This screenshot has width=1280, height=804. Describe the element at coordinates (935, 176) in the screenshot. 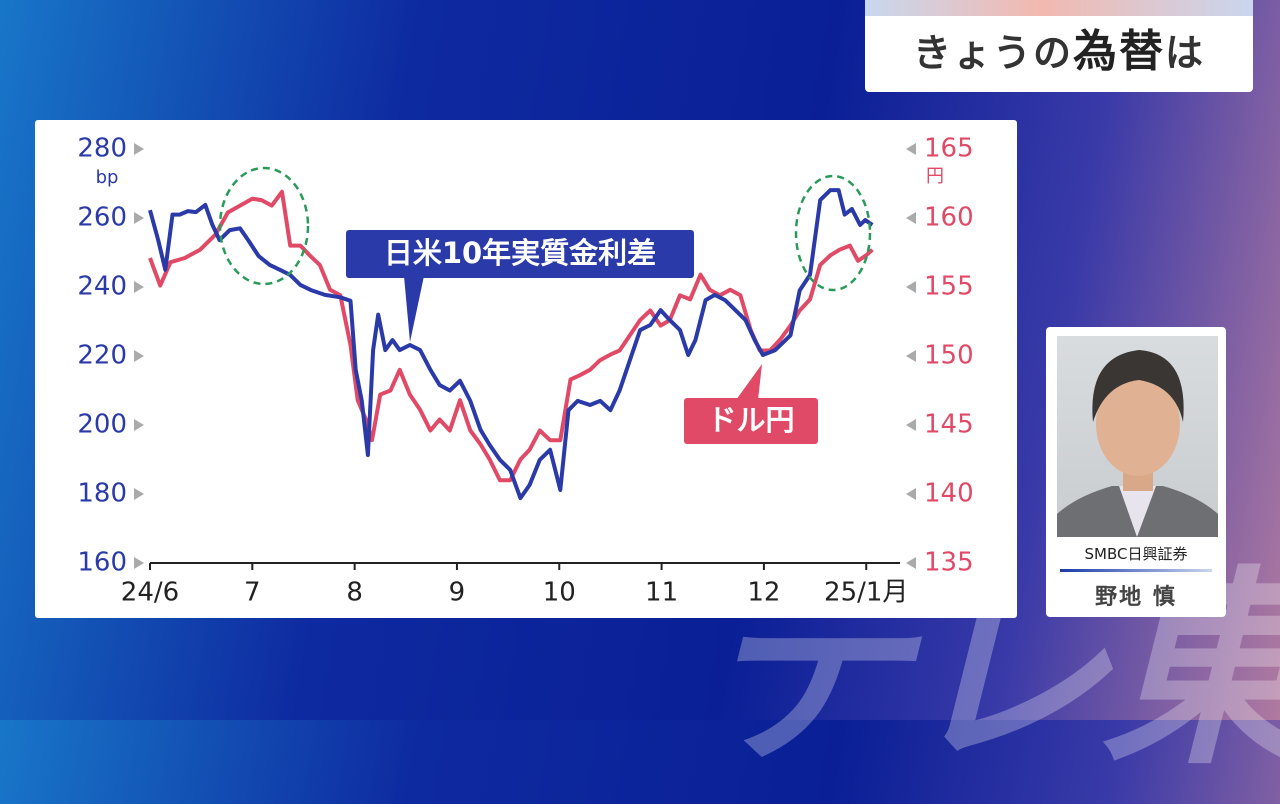

I see `y2-axis-unit: 円` at that location.